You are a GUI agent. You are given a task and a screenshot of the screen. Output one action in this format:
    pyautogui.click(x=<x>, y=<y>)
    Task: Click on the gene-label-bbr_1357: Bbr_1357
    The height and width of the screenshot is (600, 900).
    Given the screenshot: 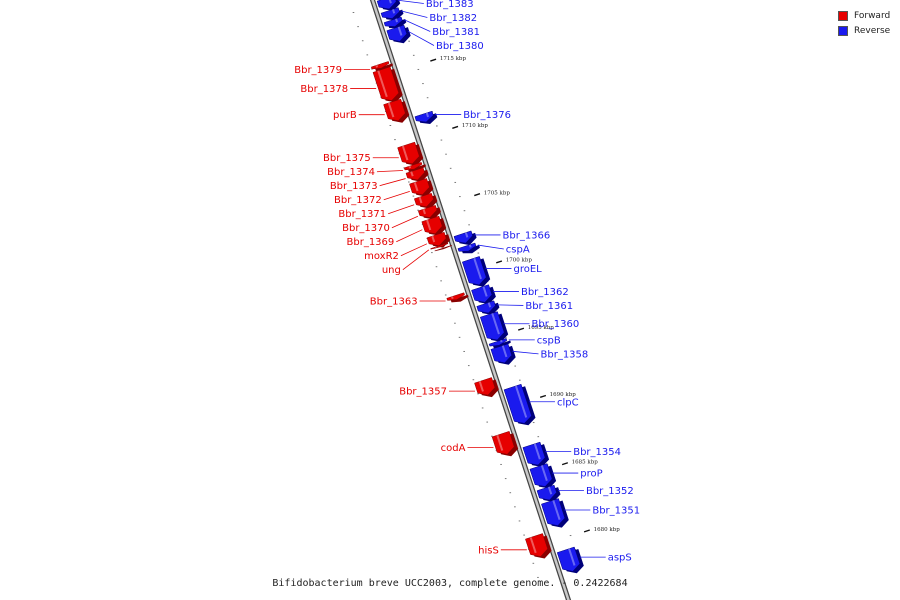 What is the action you would take?
    pyautogui.click(x=423, y=392)
    